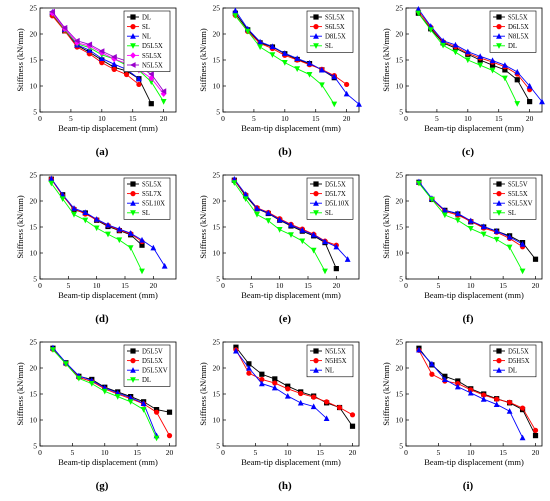 The height and width of the screenshot is (501, 550). I want to click on panel-label: (c), so click(468, 152).